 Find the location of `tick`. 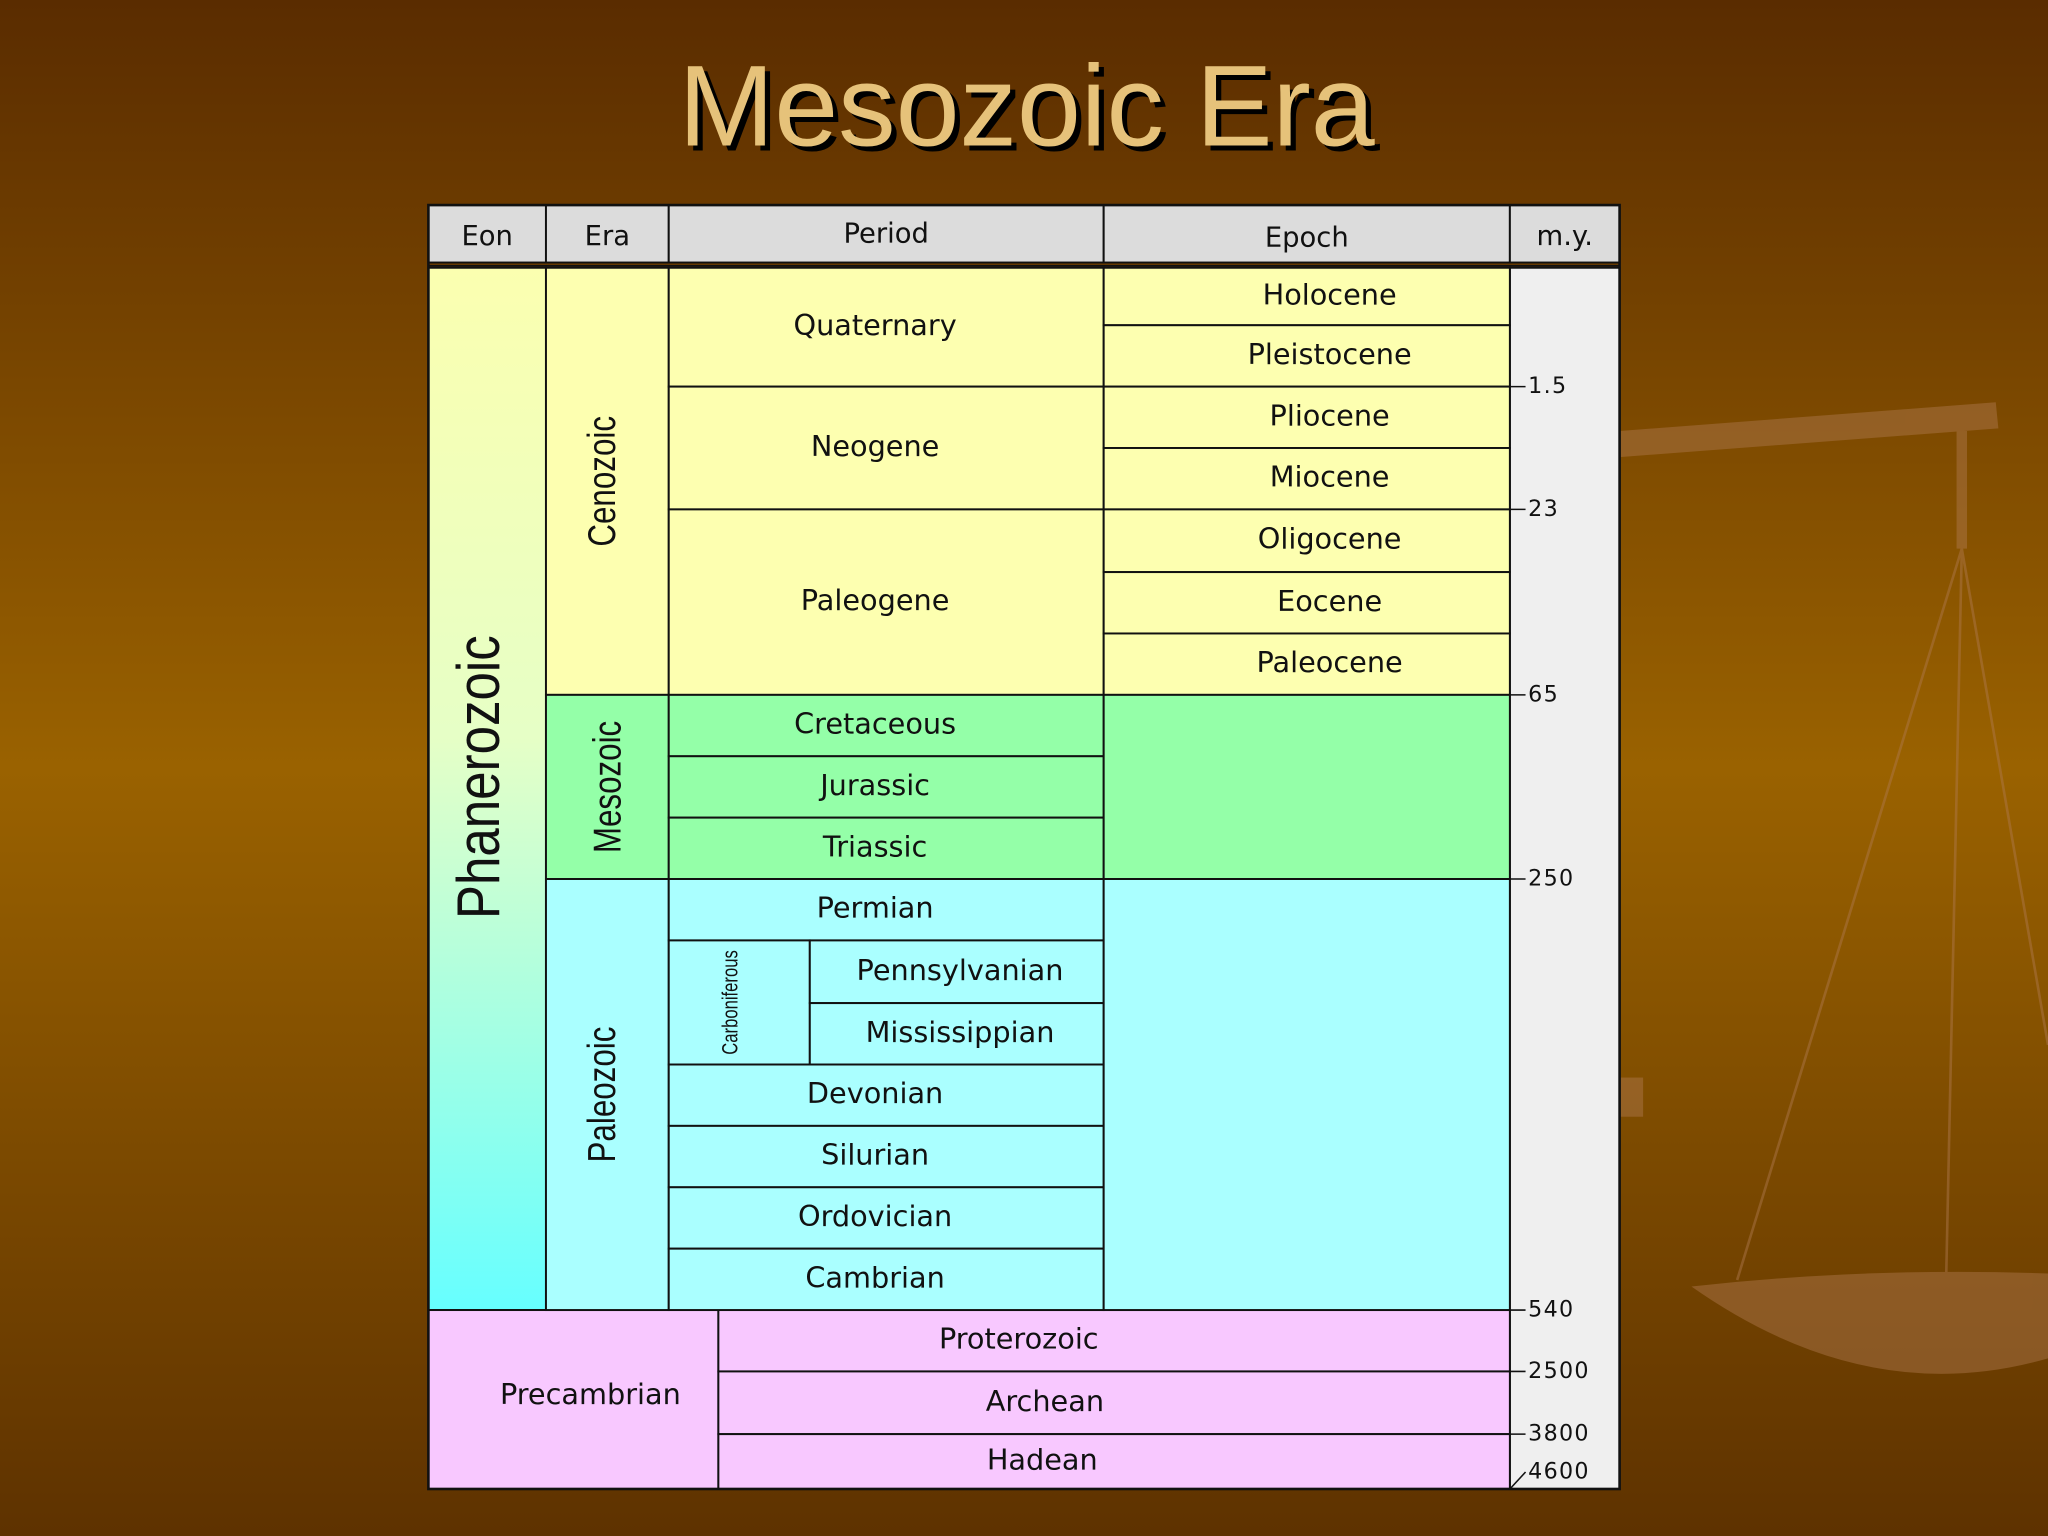

tick is located at coordinates (1518, 1480).